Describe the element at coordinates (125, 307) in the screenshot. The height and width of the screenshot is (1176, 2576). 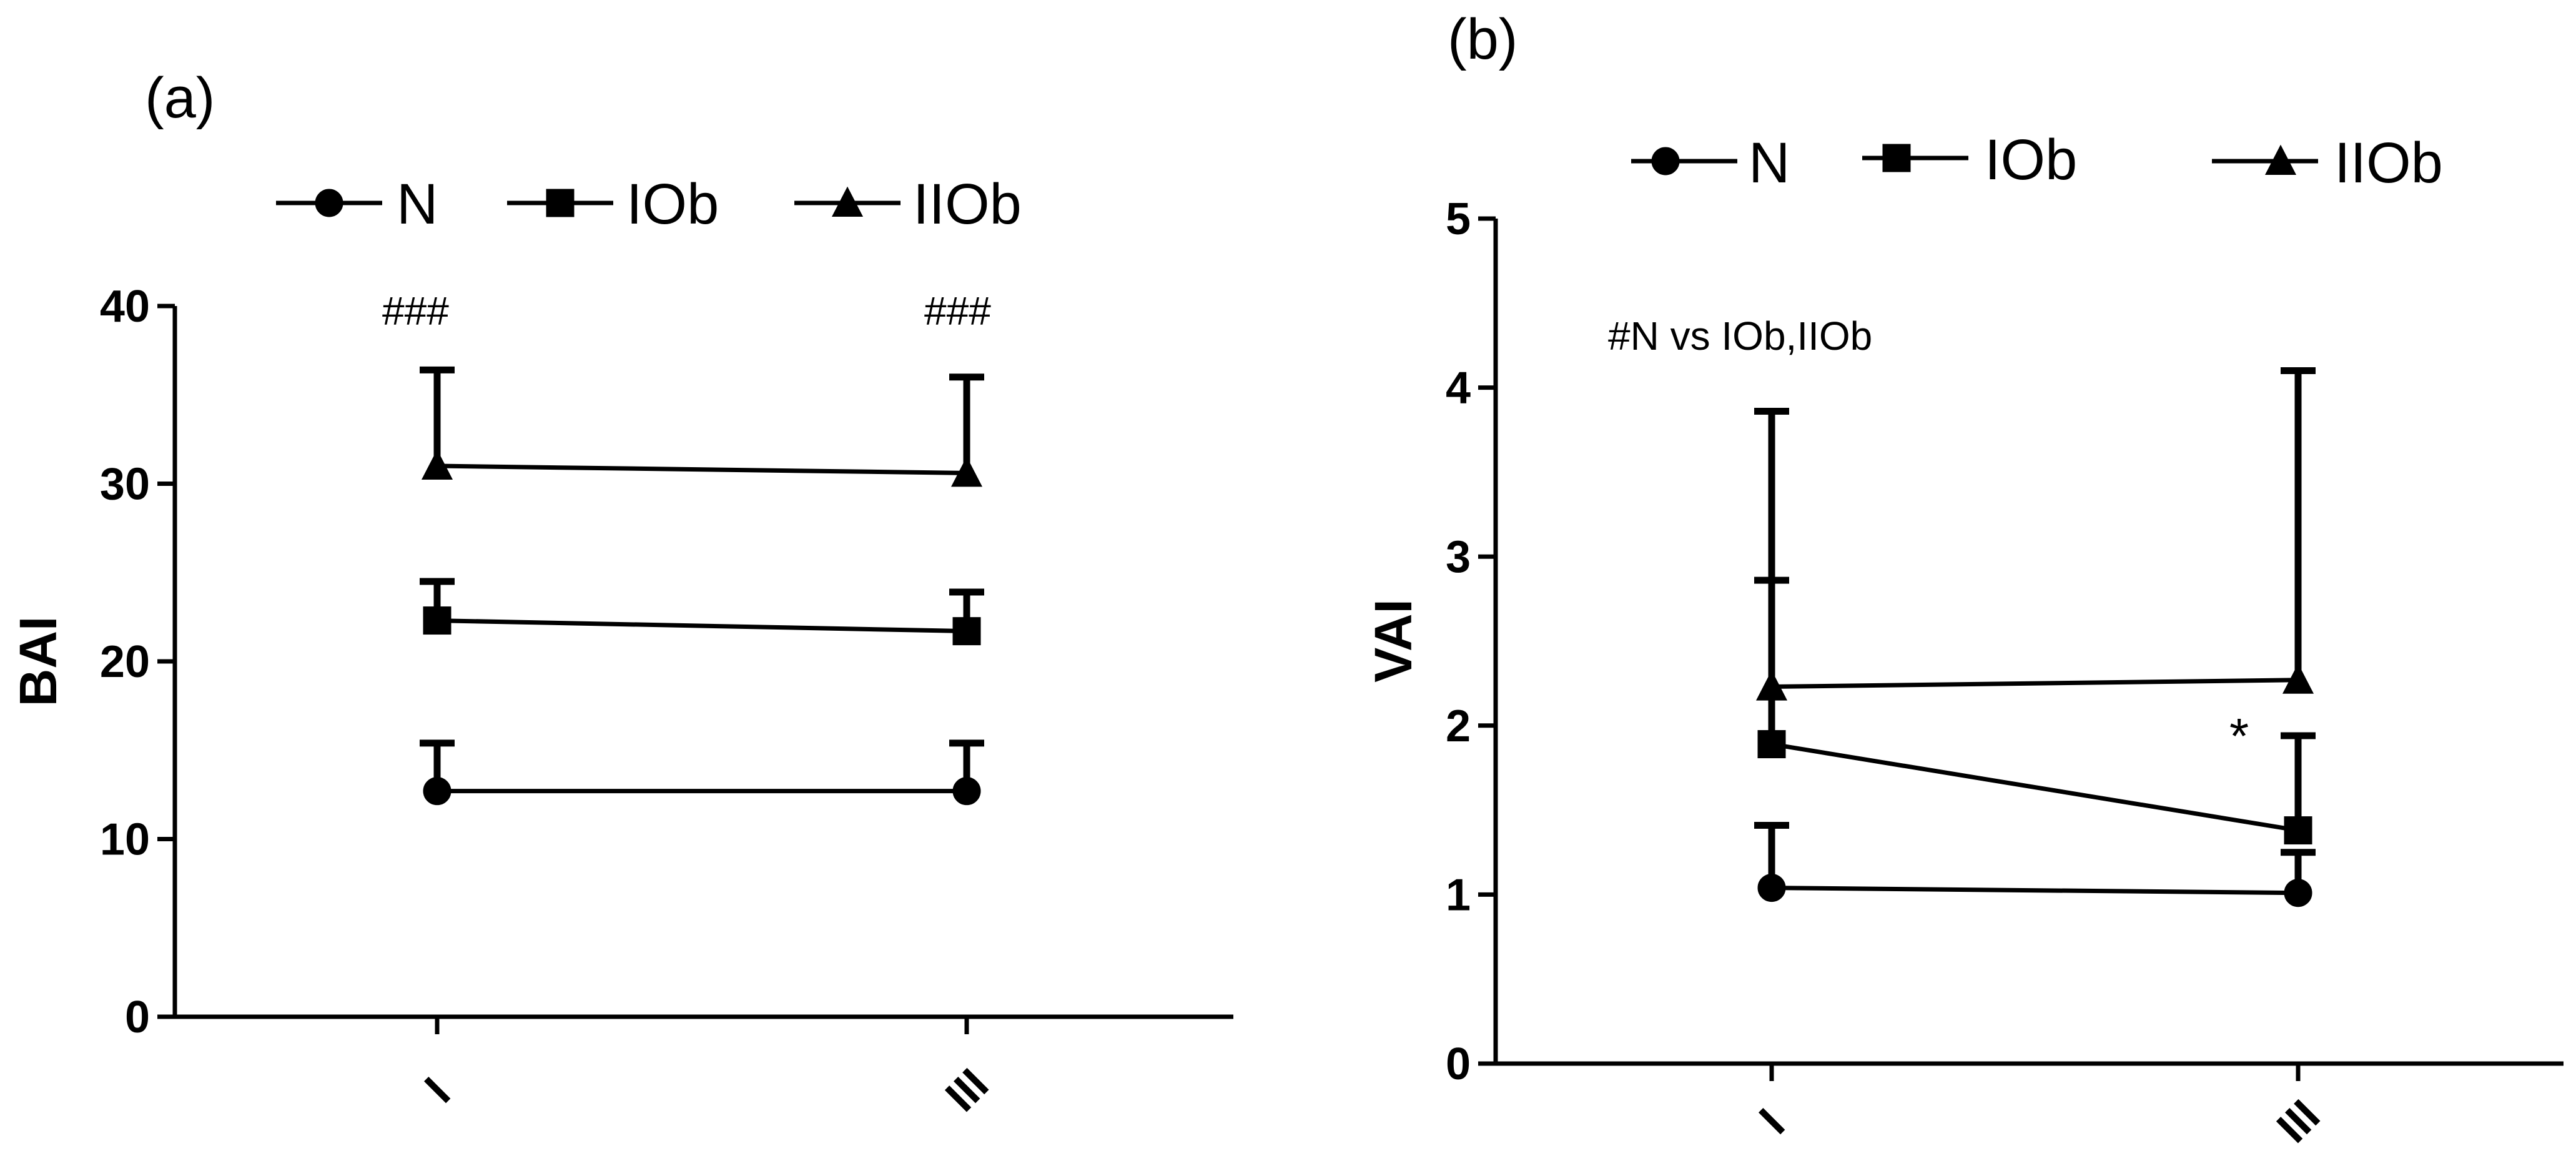
I see `y-tick-label: 40` at that location.